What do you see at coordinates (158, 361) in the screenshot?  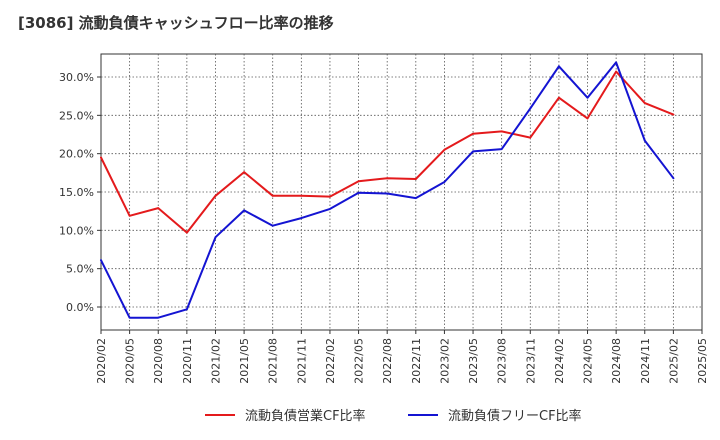 I see `x-tick-label: 2020/08` at bounding box center [158, 361].